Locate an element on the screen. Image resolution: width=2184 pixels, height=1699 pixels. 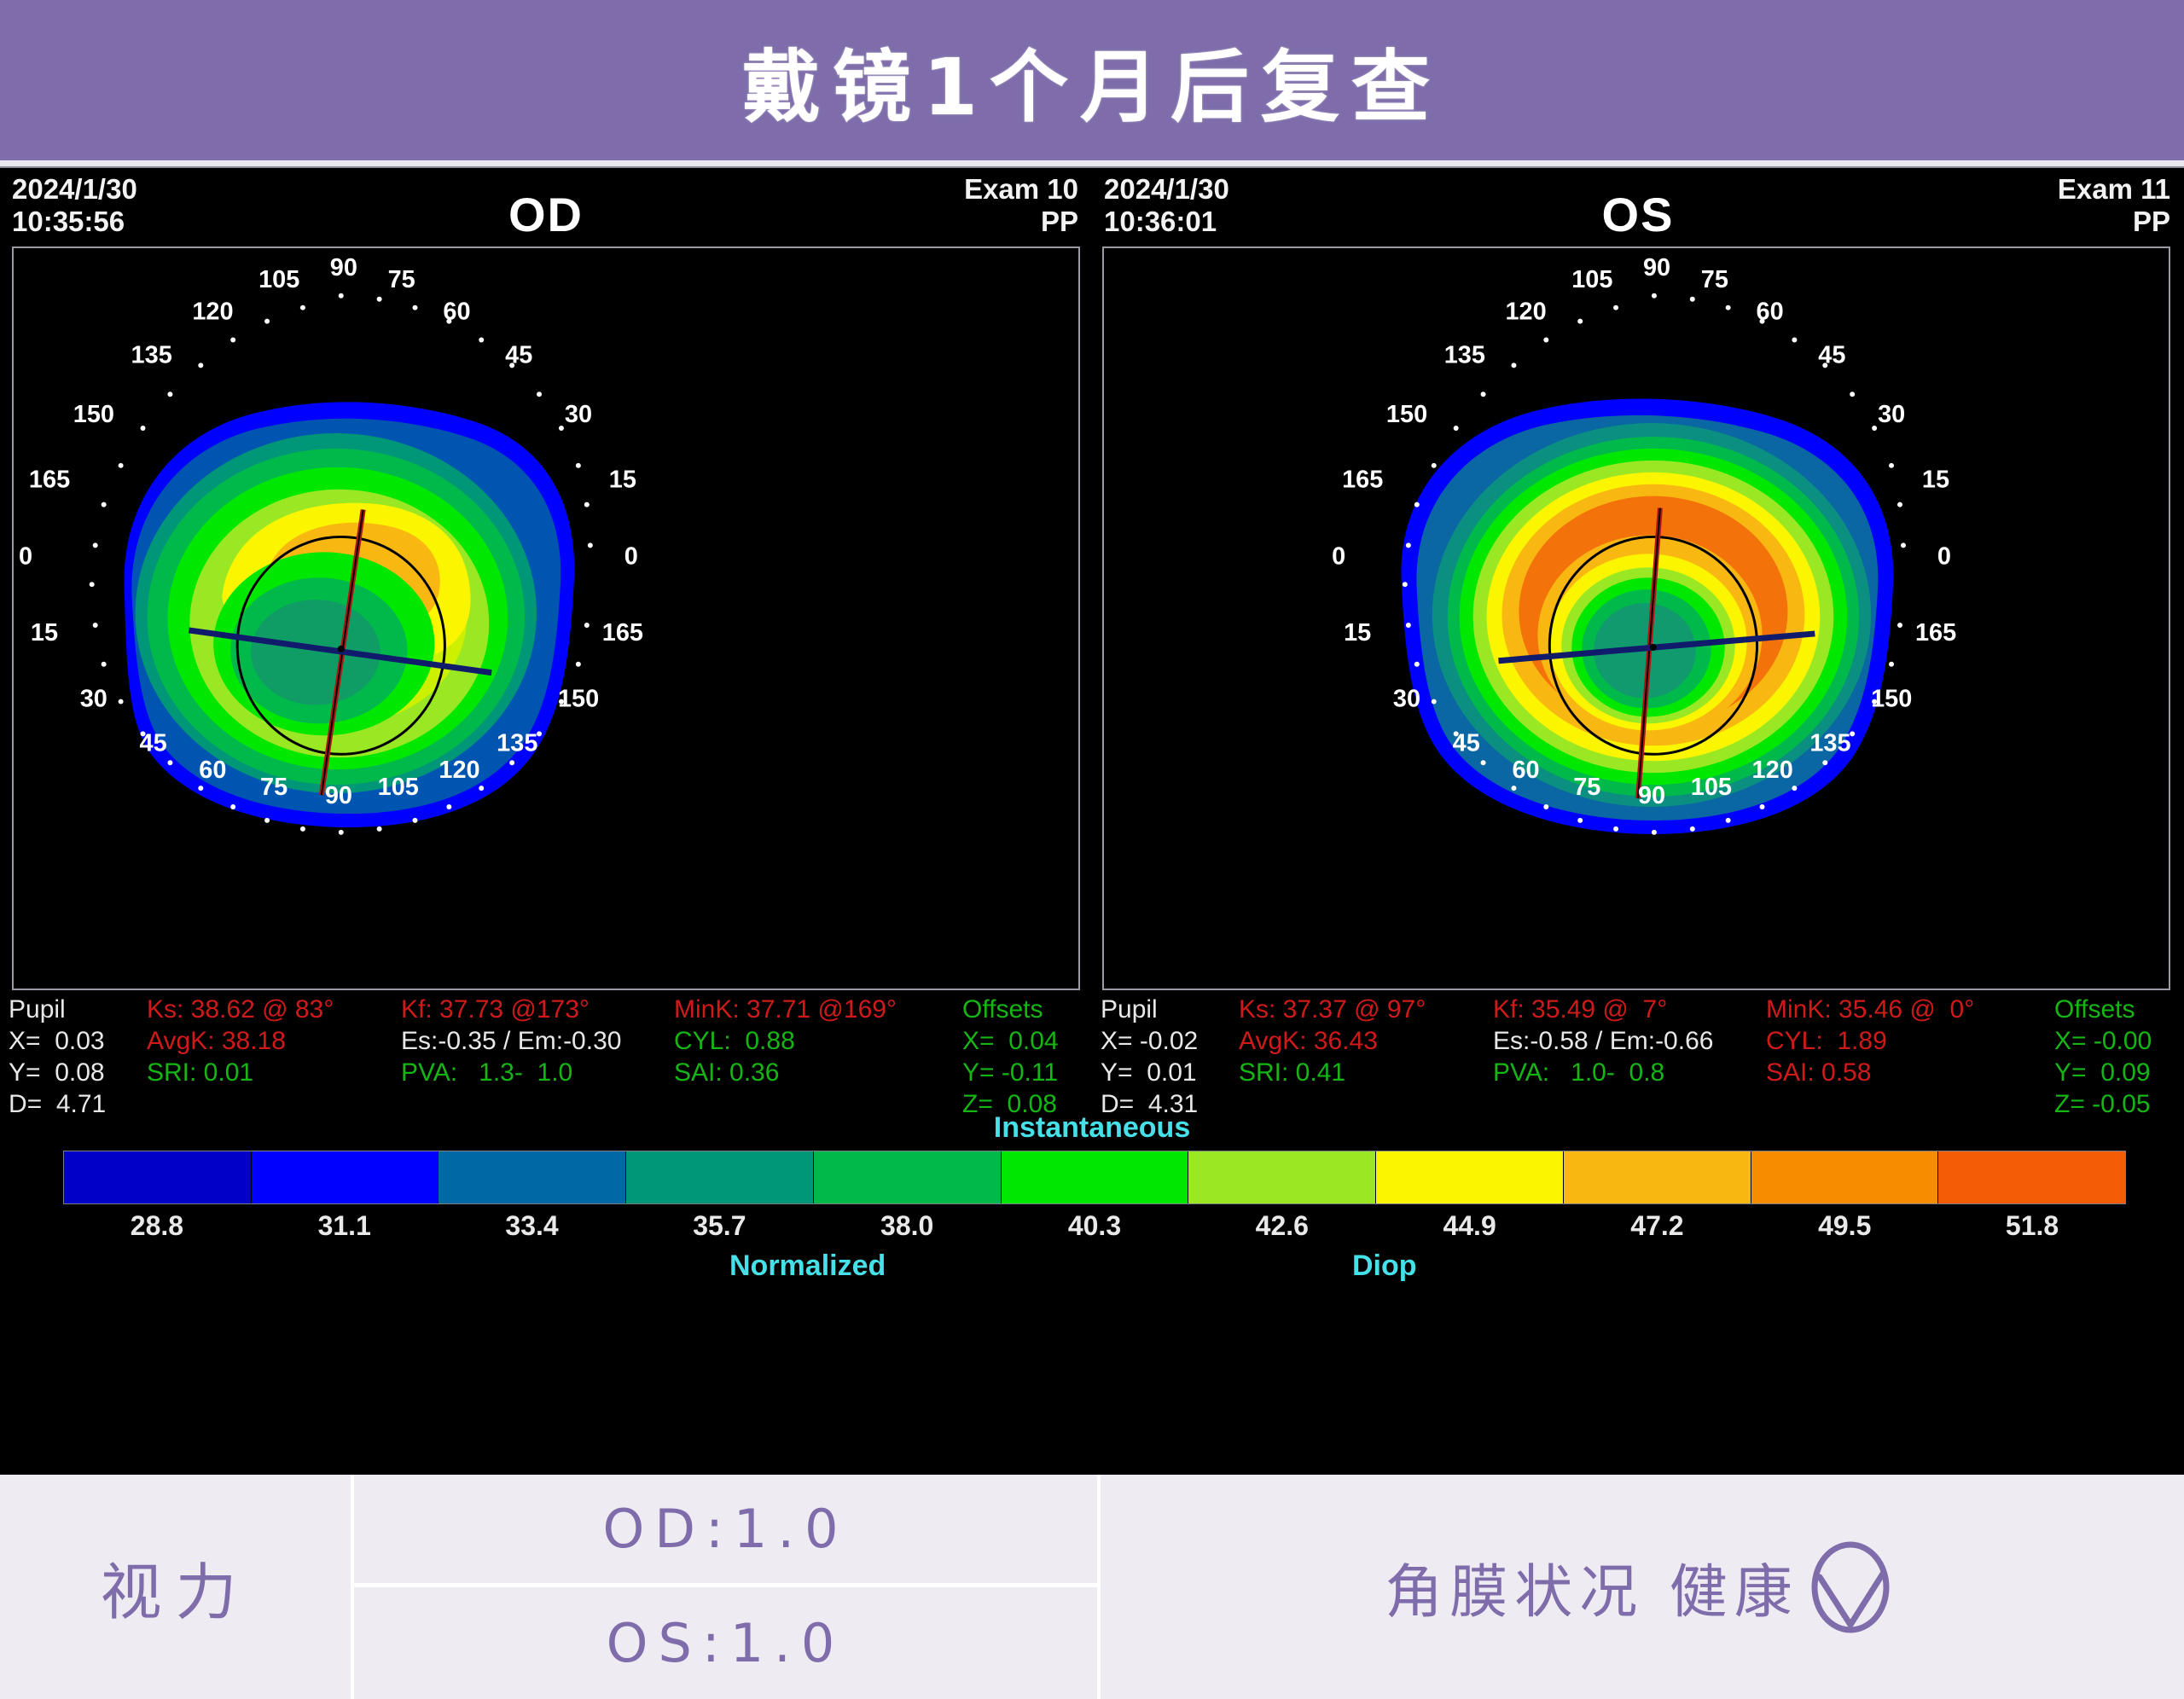
od-center-marker is located at coordinates (341, 648).